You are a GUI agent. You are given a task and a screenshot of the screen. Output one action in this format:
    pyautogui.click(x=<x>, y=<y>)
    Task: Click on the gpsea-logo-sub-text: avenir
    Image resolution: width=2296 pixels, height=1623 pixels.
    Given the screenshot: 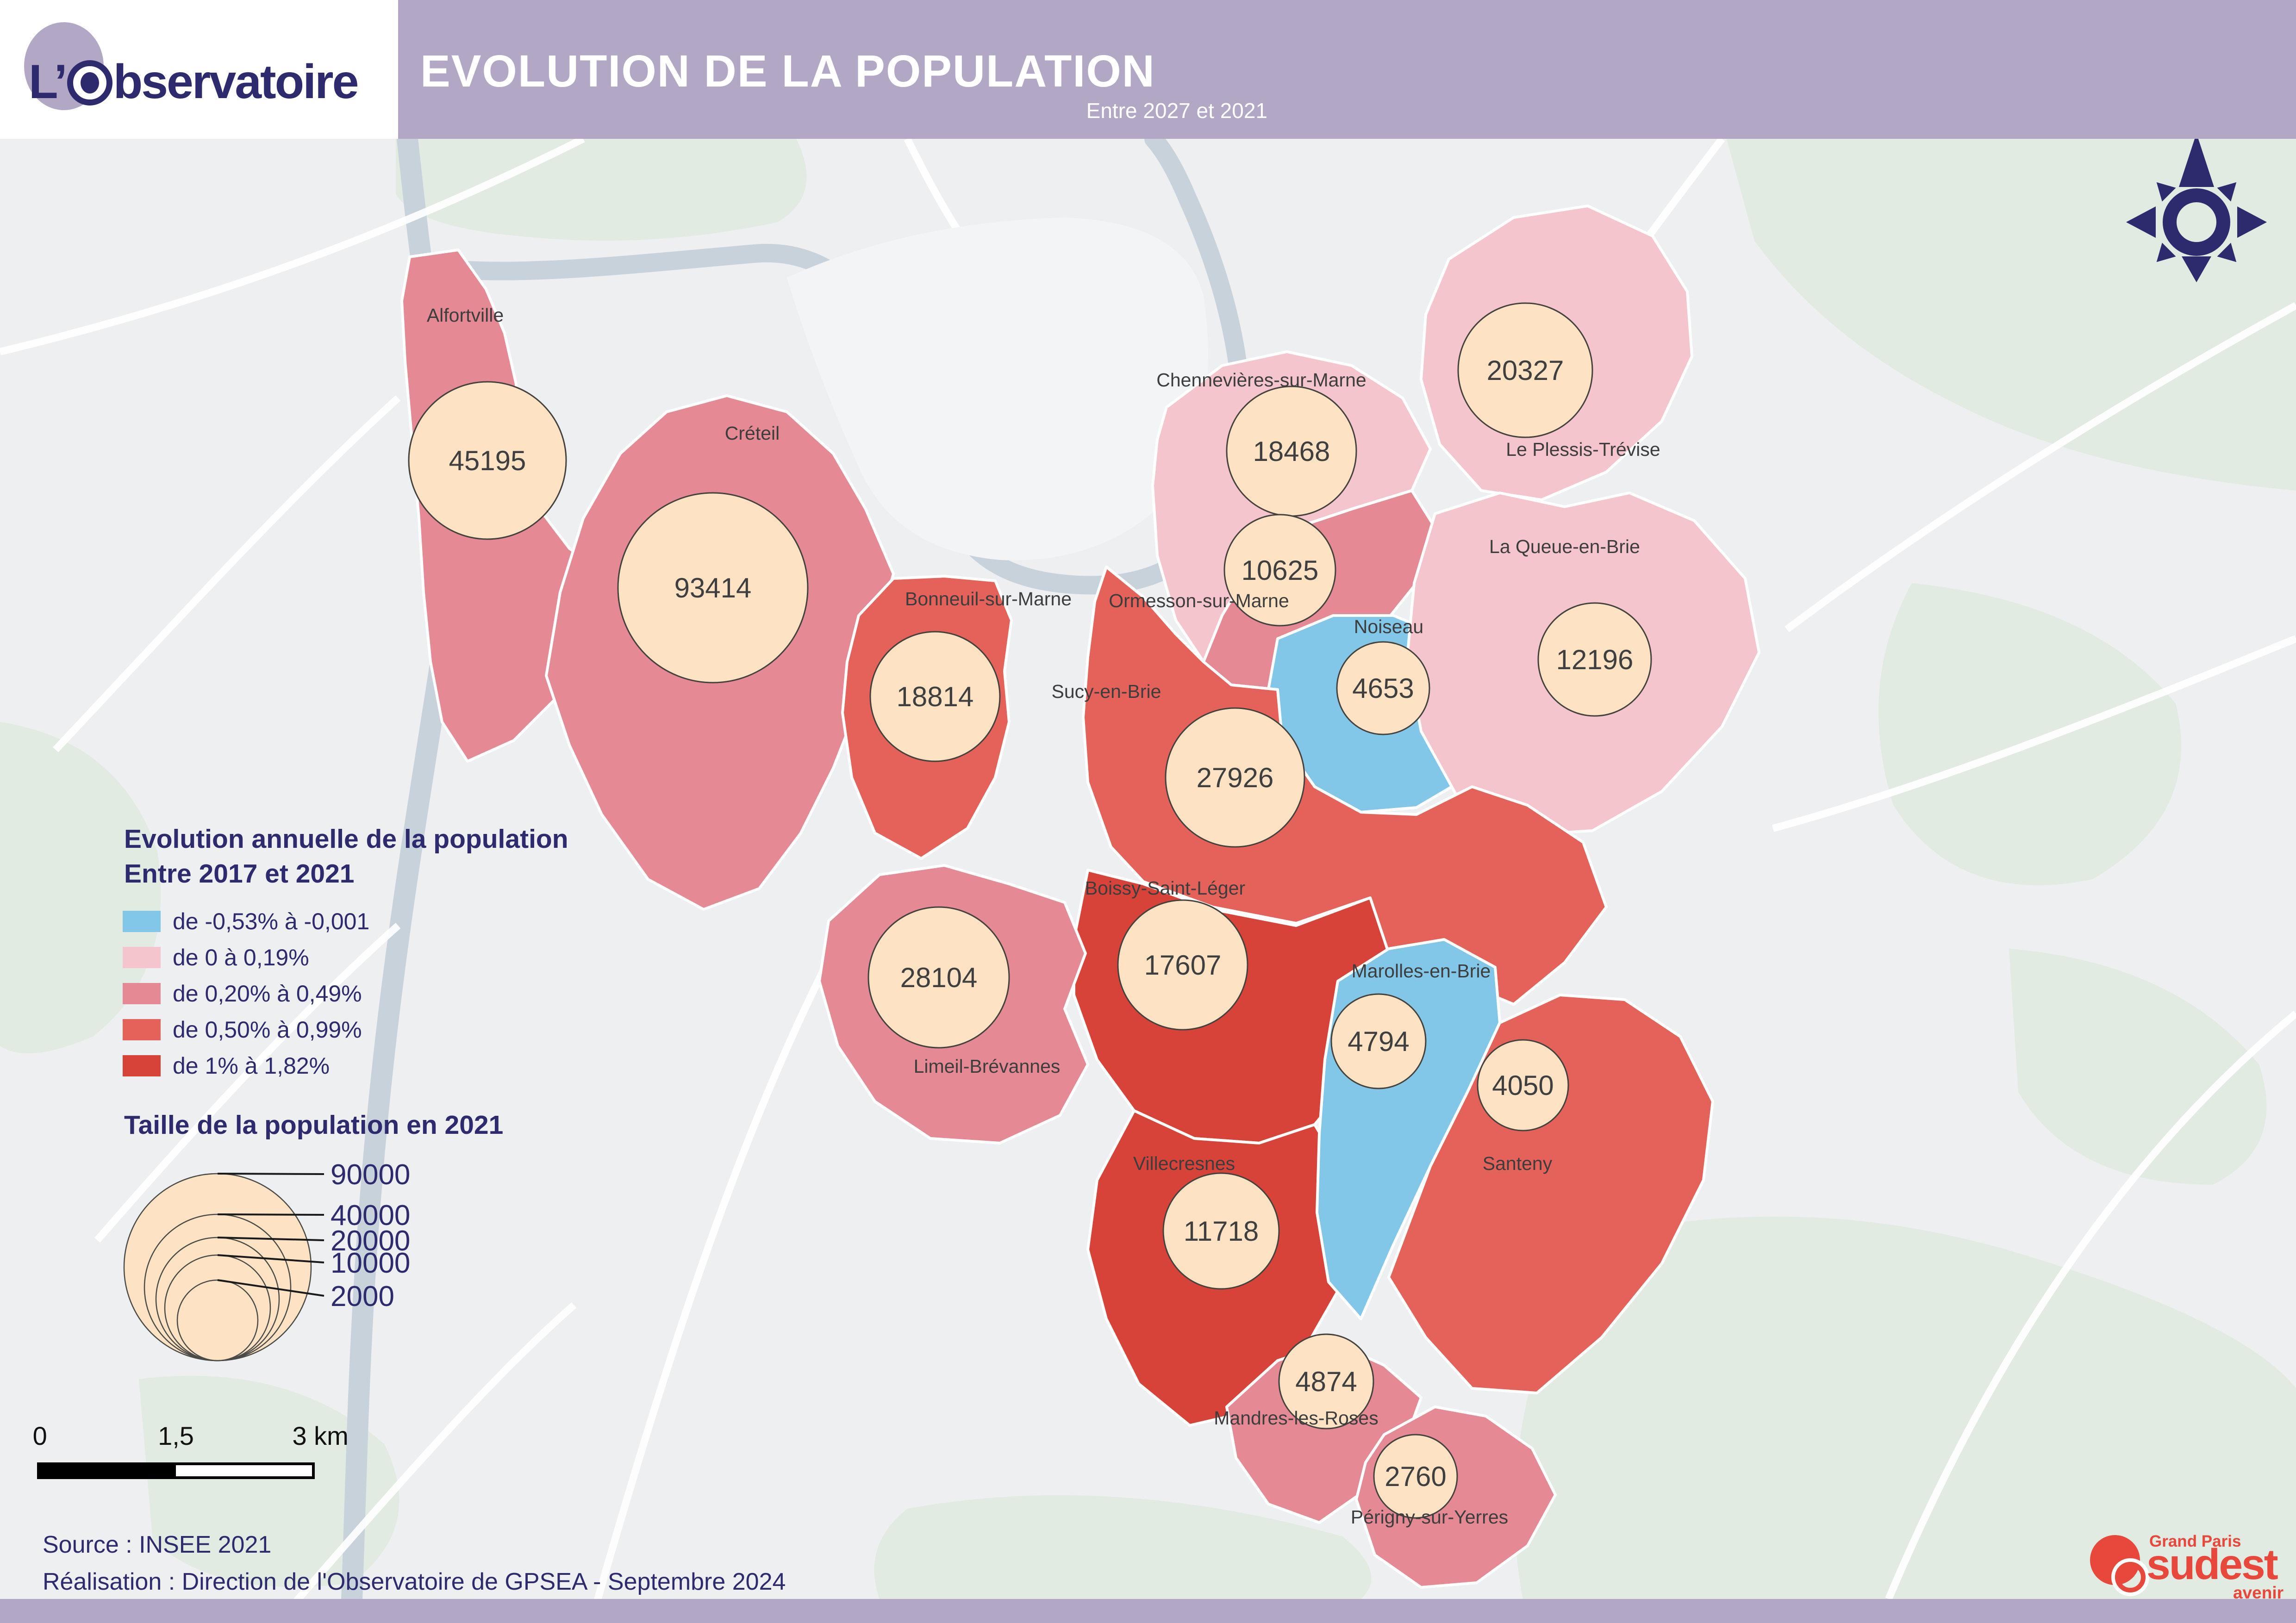 What is the action you would take?
    pyautogui.click(x=2258, y=1592)
    